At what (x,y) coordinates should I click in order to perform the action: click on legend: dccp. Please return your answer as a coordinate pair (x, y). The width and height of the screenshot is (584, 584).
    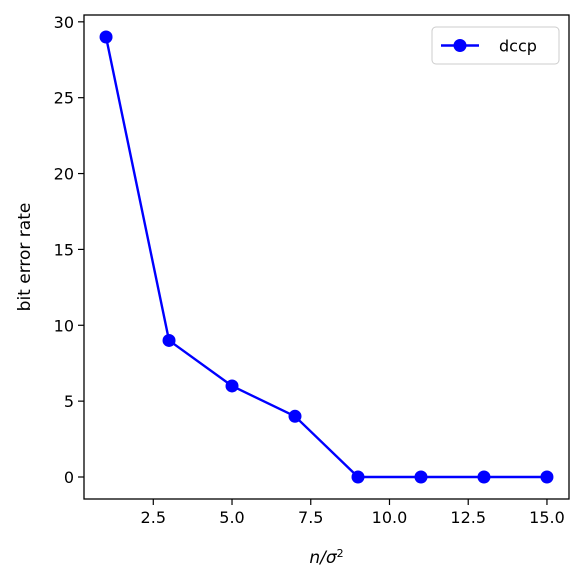
    Looking at the image, I should click on (495, 45).